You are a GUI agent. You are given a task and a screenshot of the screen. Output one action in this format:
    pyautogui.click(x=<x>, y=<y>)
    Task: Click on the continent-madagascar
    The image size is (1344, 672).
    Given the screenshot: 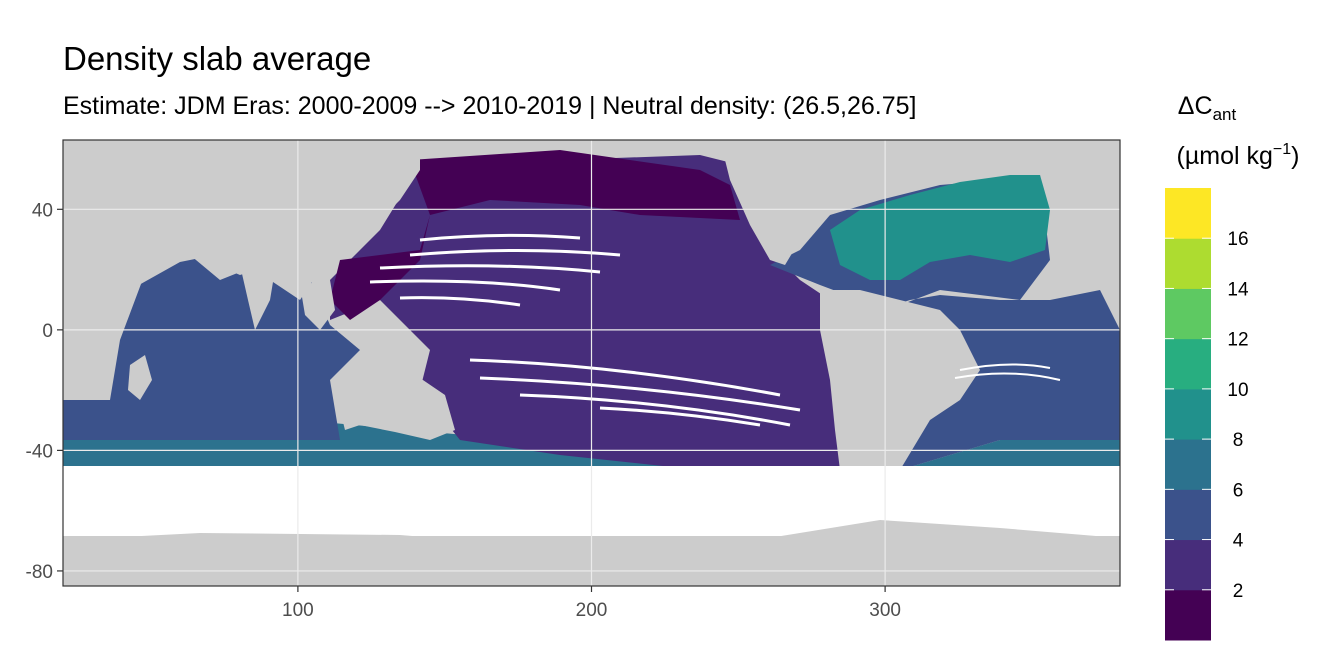 What is the action you would take?
    pyautogui.click(x=140, y=377)
    